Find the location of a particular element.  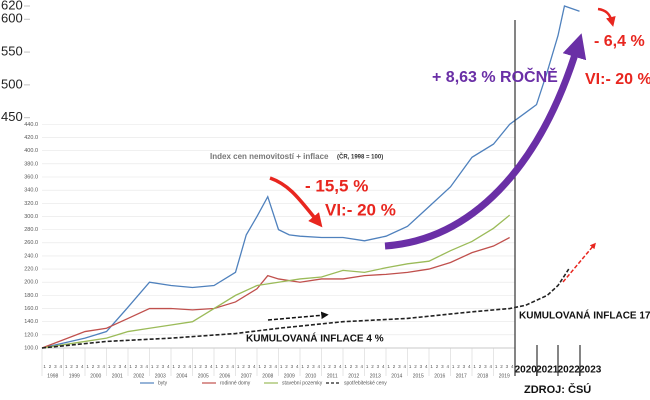

x-tick-label: 2009 is located at coordinates (289, 376).